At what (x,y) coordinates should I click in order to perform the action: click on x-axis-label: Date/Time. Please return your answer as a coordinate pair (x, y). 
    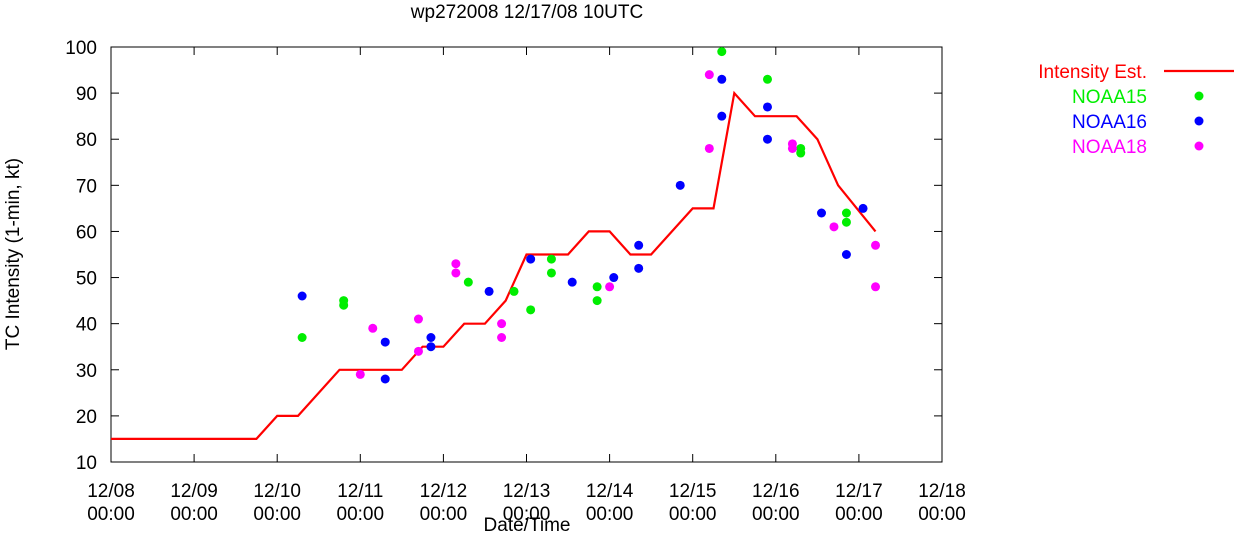
    Looking at the image, I should click on (527, 524).